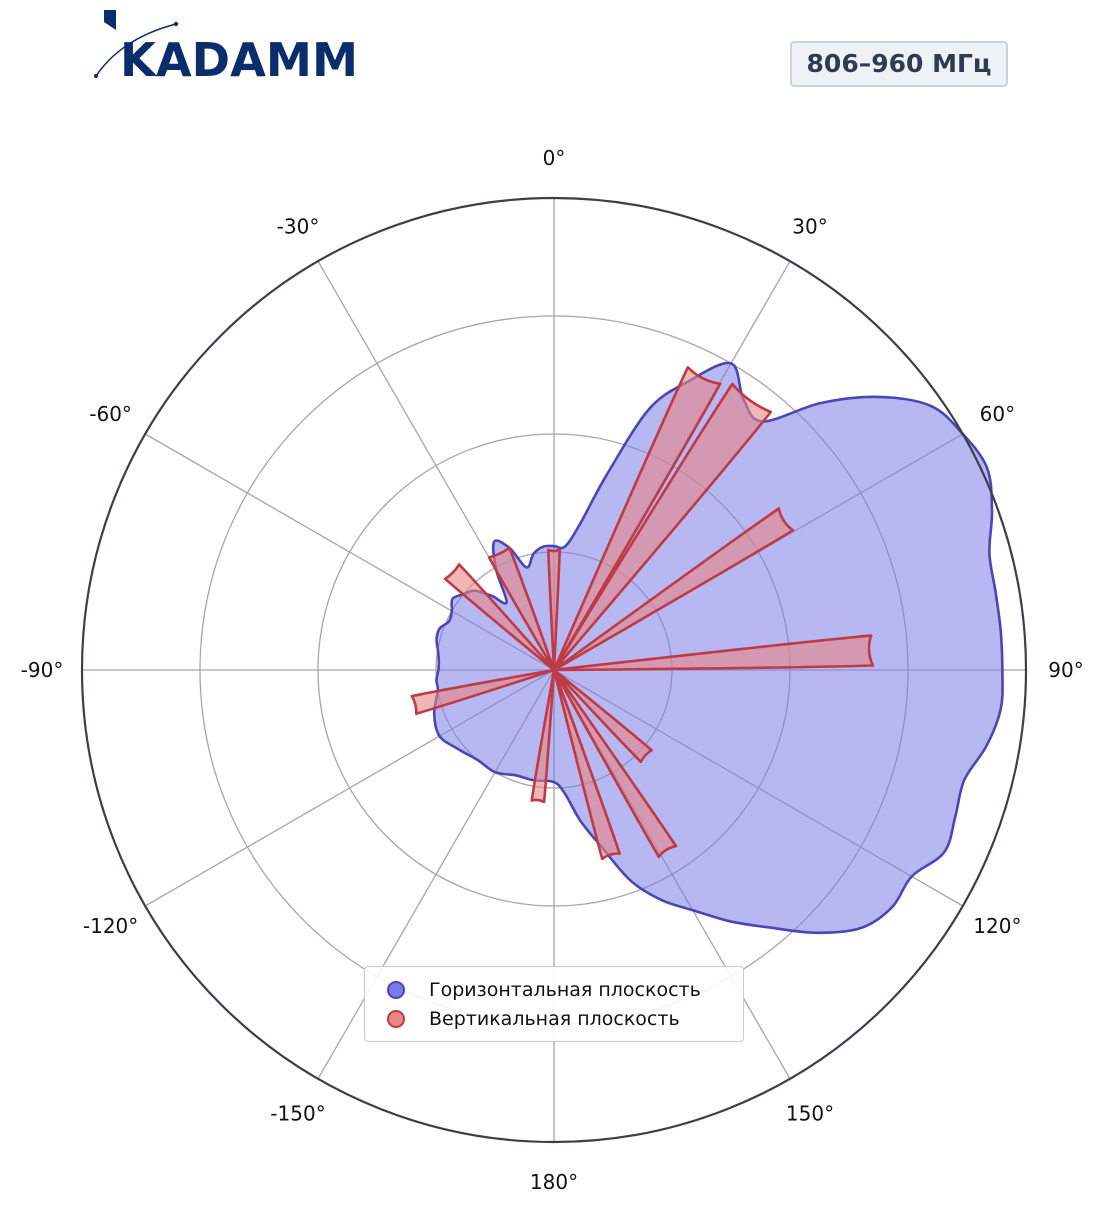  Describe the element at coordinates (899, 64) in the screenshot. I see `frequency-badge: 806–960 МГц` at that location.